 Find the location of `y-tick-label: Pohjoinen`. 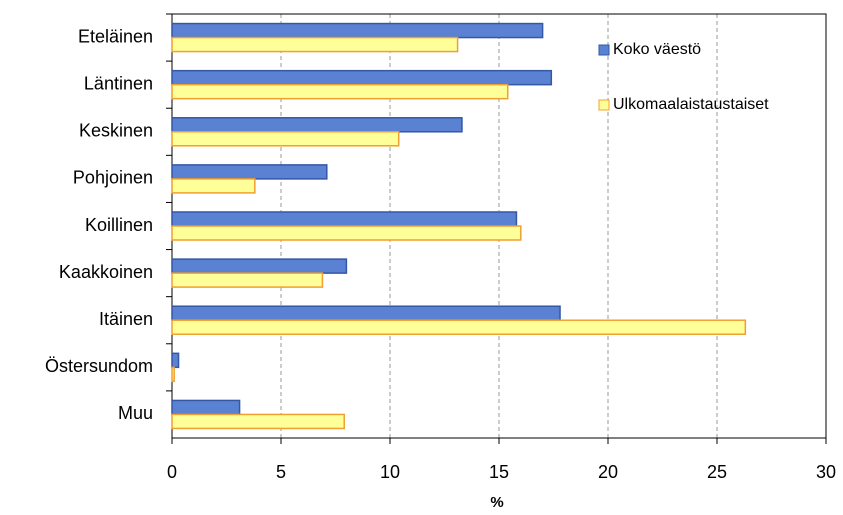

y-tick-label: Pohjoinen is located at coordinates (113, 178).